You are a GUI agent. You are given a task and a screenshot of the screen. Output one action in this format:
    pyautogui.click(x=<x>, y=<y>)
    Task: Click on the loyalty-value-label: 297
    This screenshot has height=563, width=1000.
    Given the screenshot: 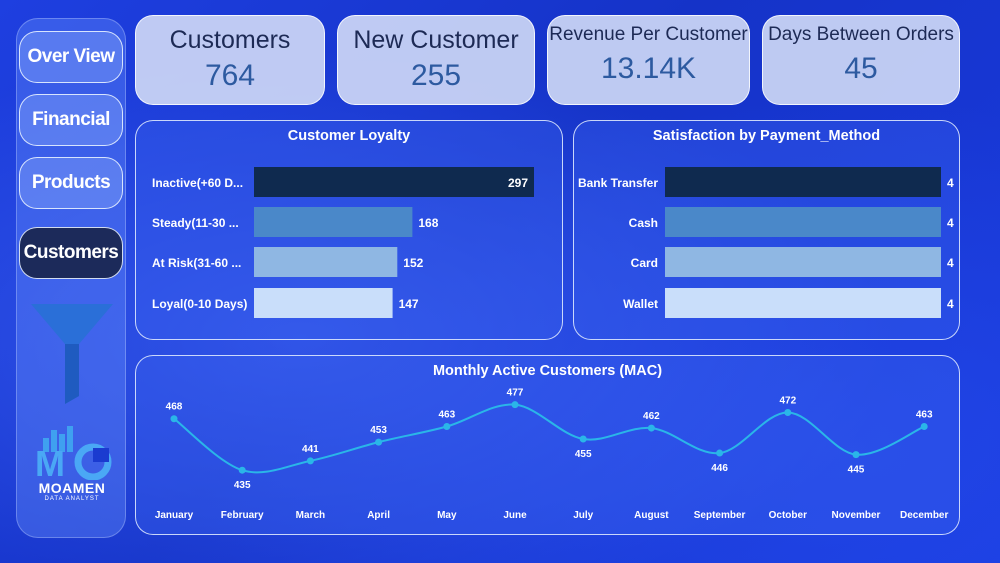 What is the action you would take?
    pyautogui.click(x=518, y=183)
    